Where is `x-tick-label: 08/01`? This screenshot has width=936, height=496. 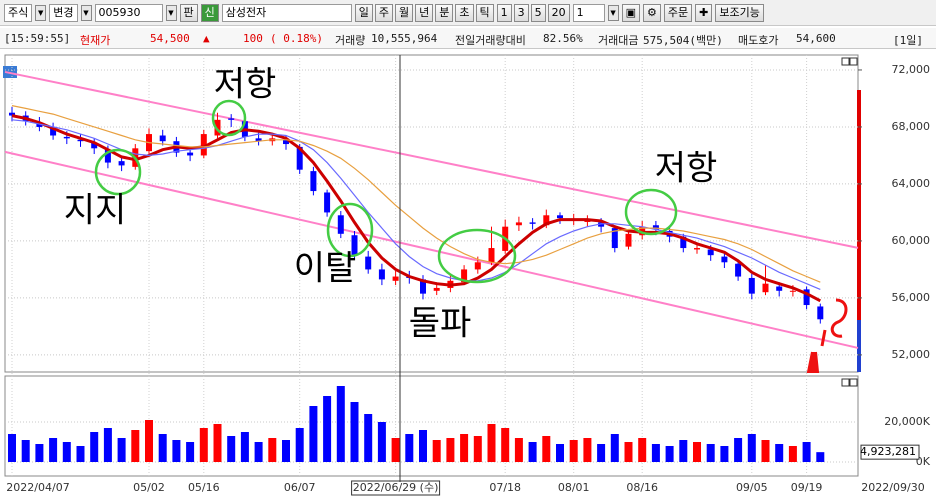 x-tick-label: 08/01 is located at coordinates (574, 487).